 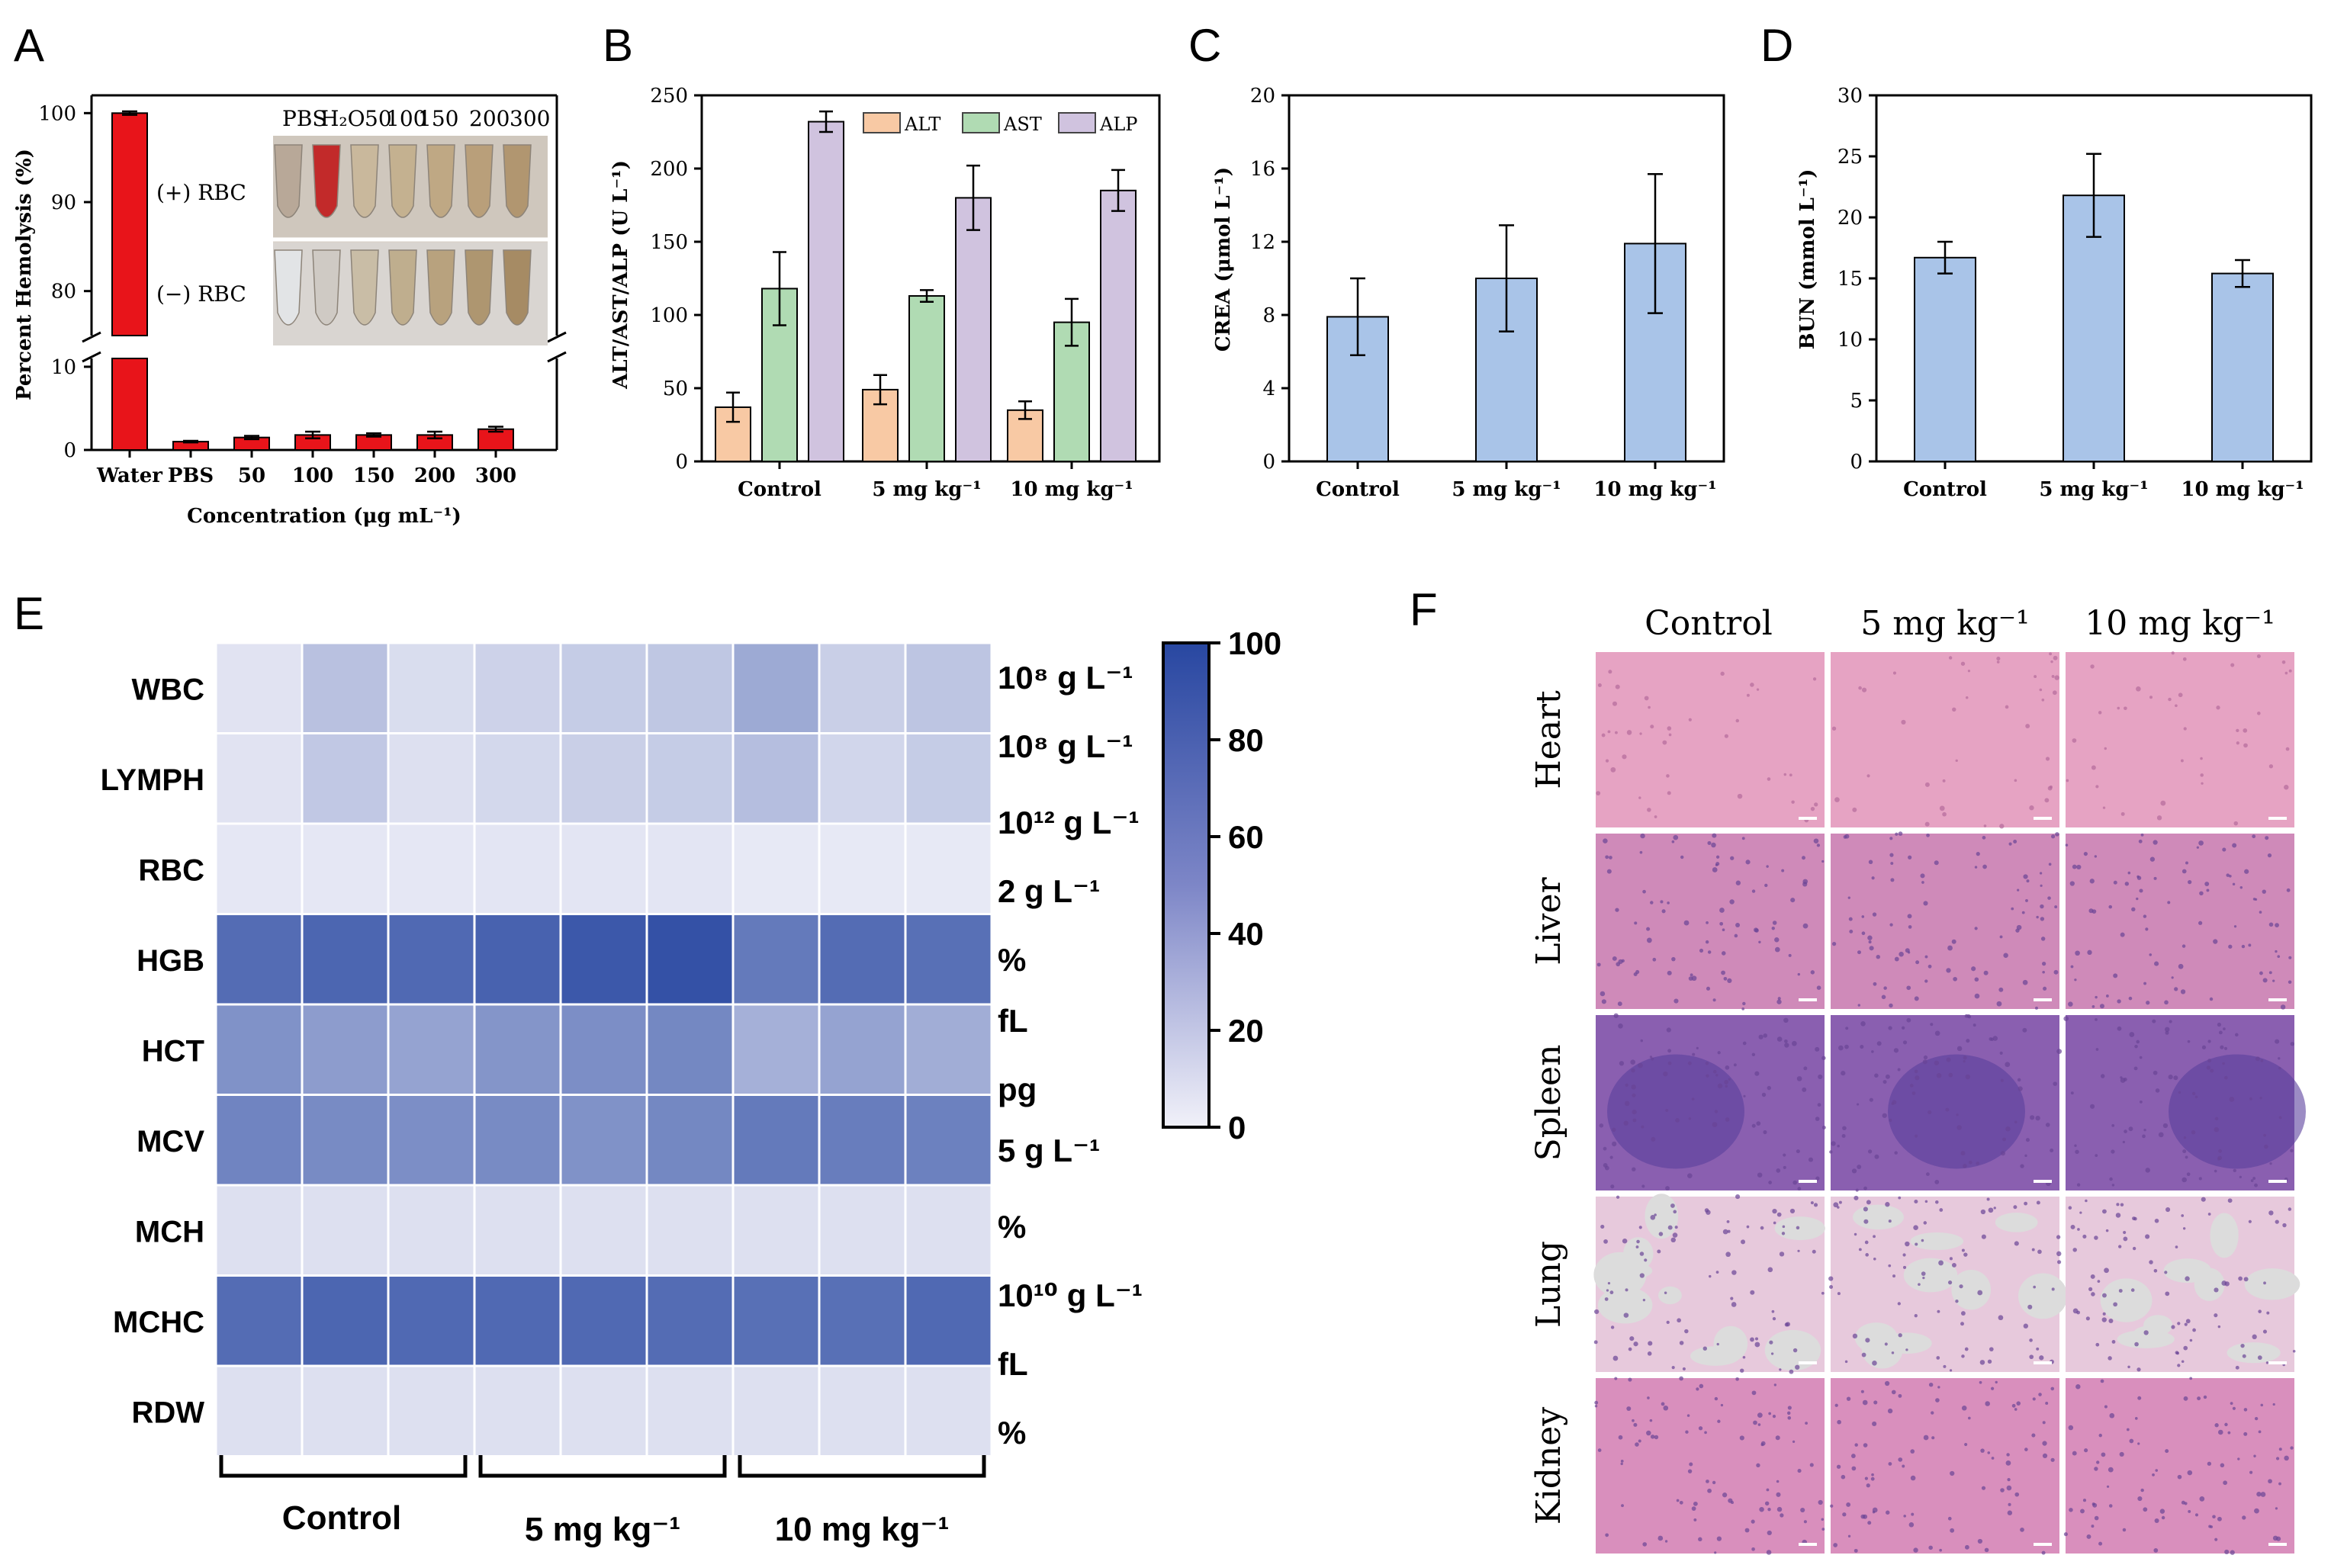 What do you see at coordinates (669, 315) in the screenshot?
I see `b-ytick-label-100: 100` at bounding box center [669, 315].